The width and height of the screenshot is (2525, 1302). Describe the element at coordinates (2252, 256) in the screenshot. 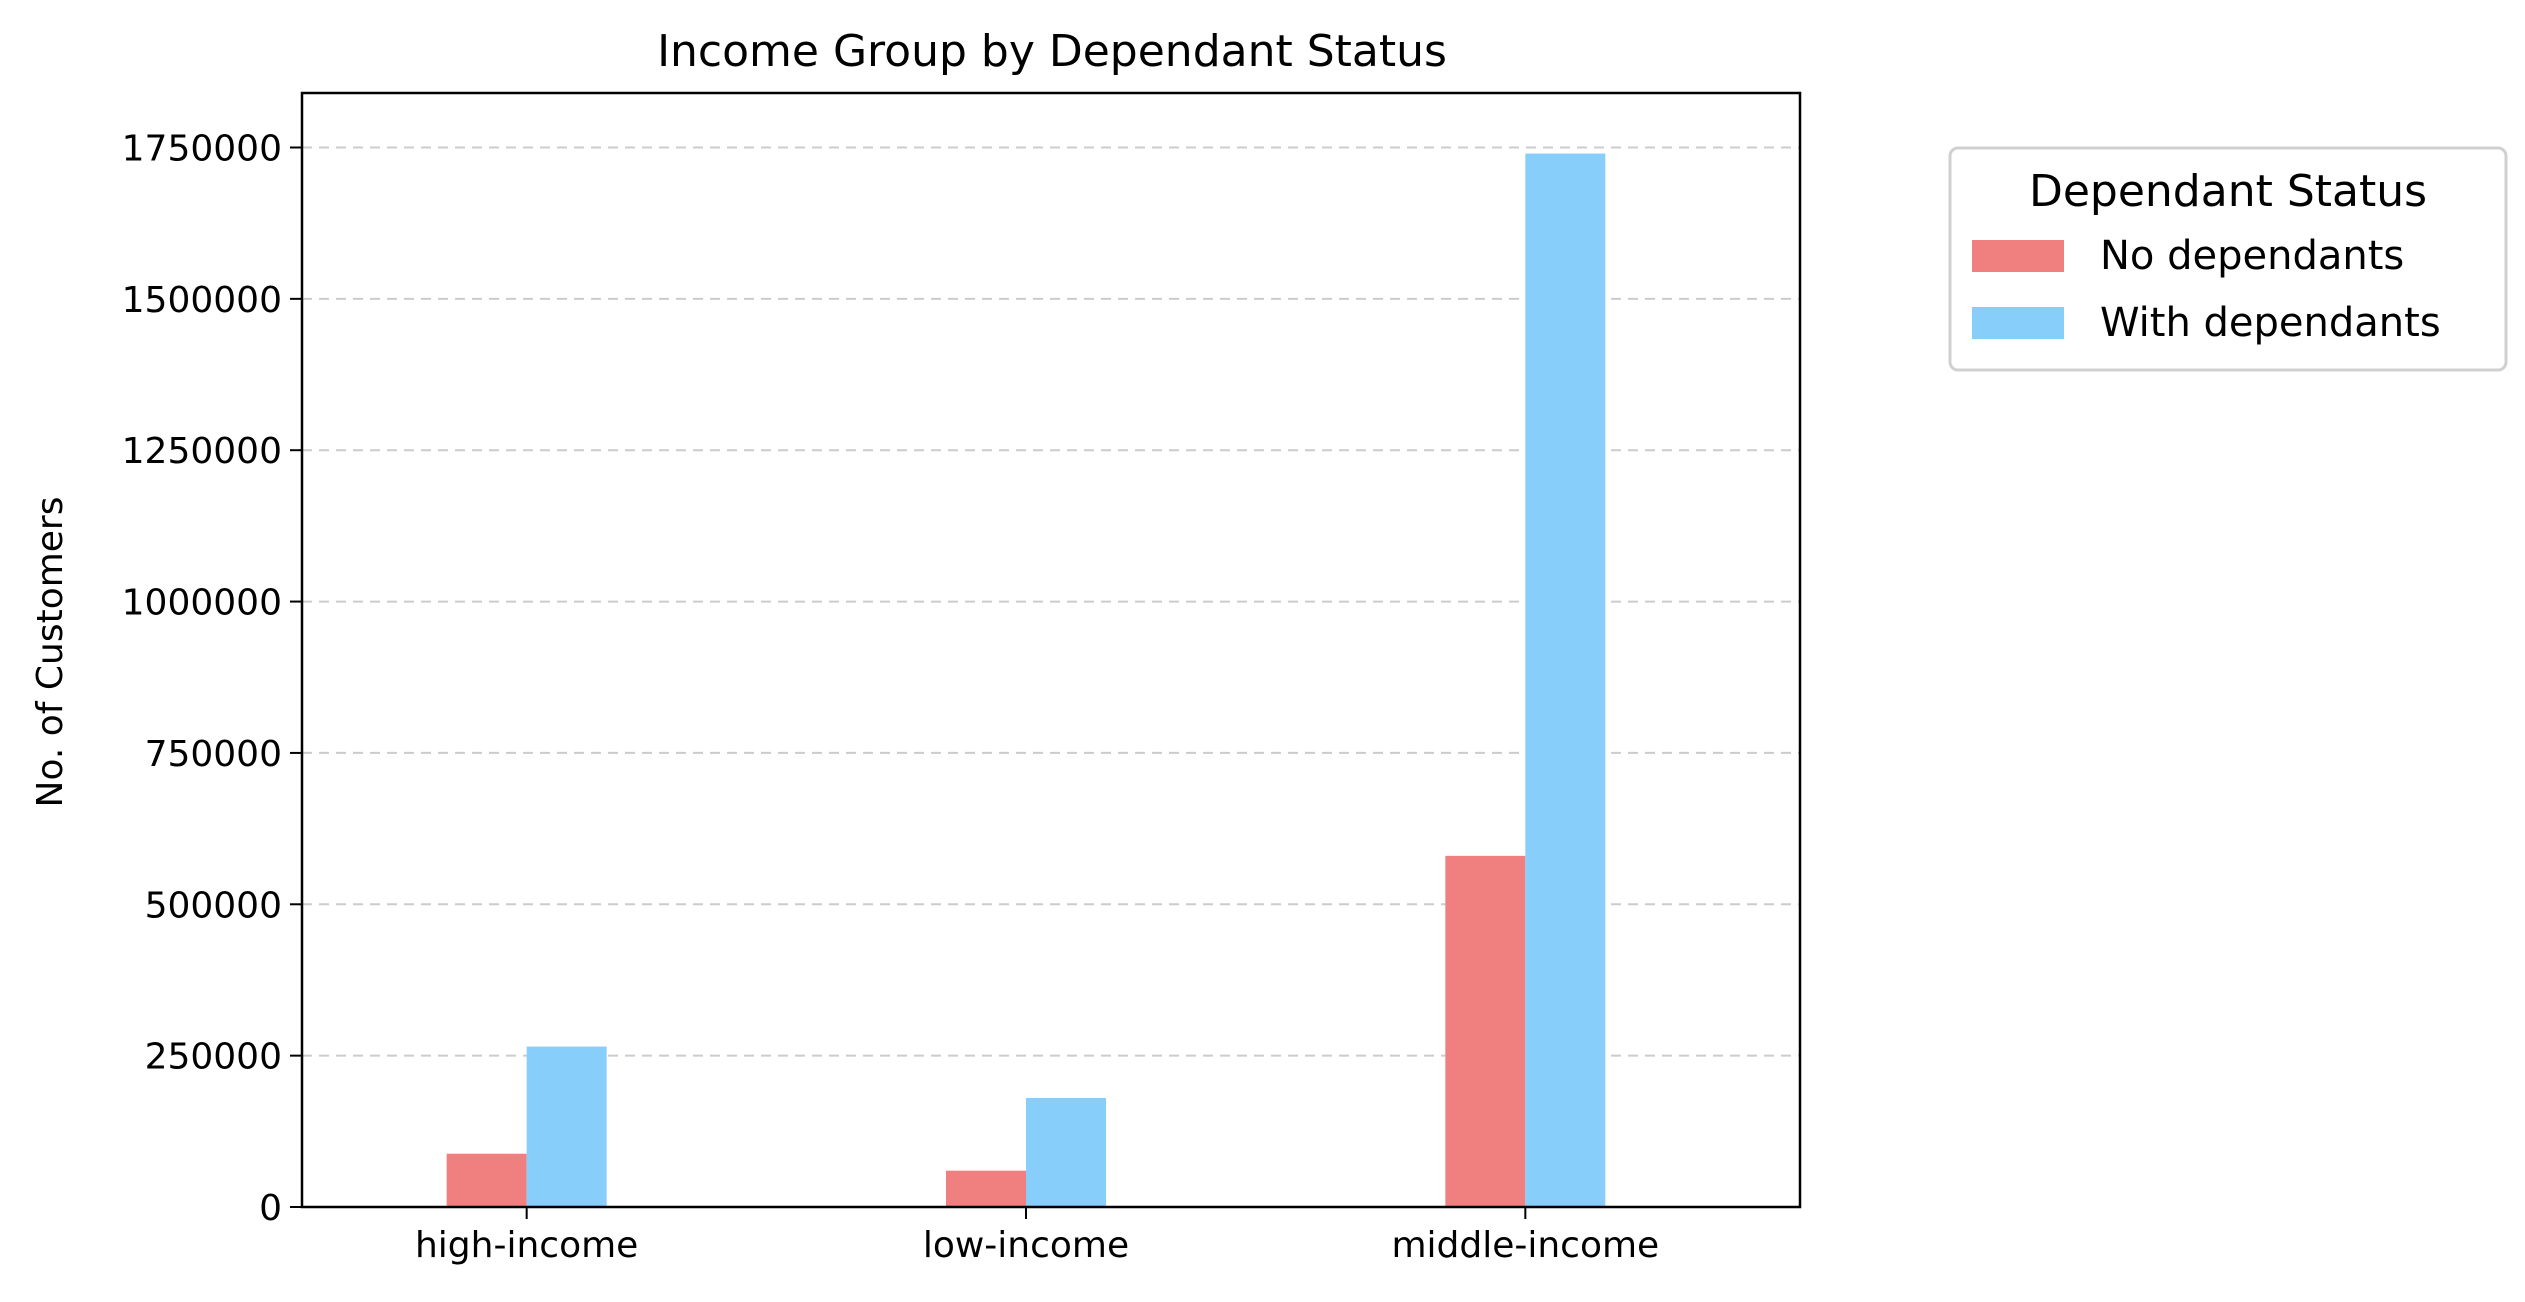

I see `legend-label: No dependants` at that location.